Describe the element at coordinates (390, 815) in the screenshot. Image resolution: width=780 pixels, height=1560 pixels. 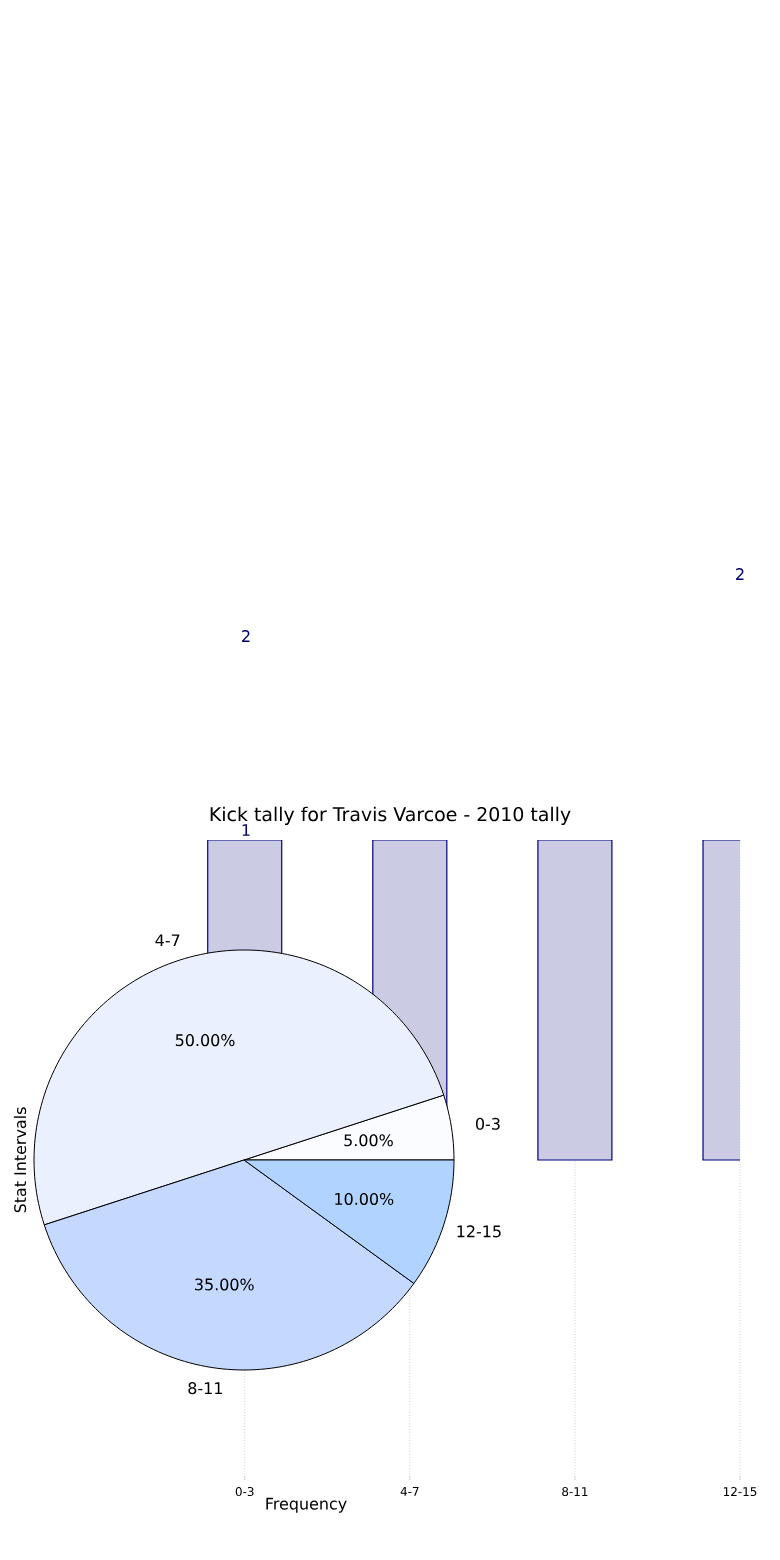
I see `chart-title: Kick tally for Travis Varcoe - 2010 tally` at that location.